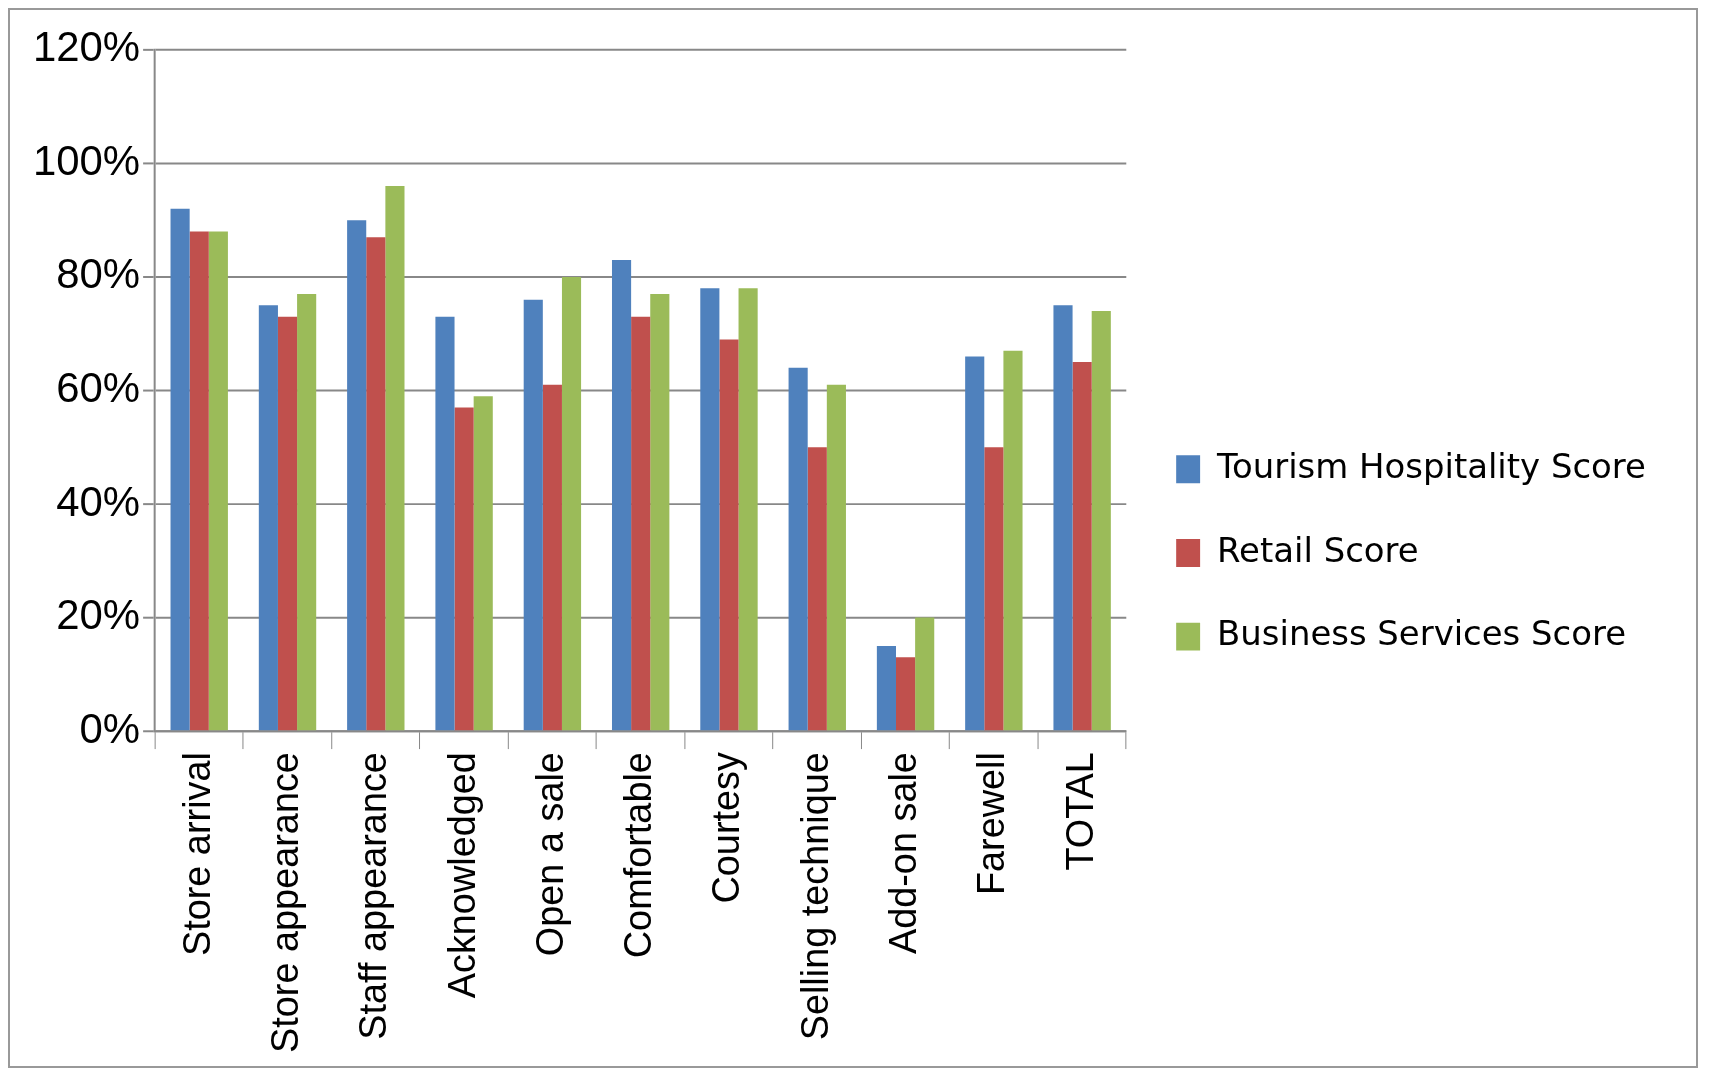  What do you see at coordinates (814, 896) in the screenshot?
I see `x-tick-label: Selling technique` at bounding box center [814, 896].